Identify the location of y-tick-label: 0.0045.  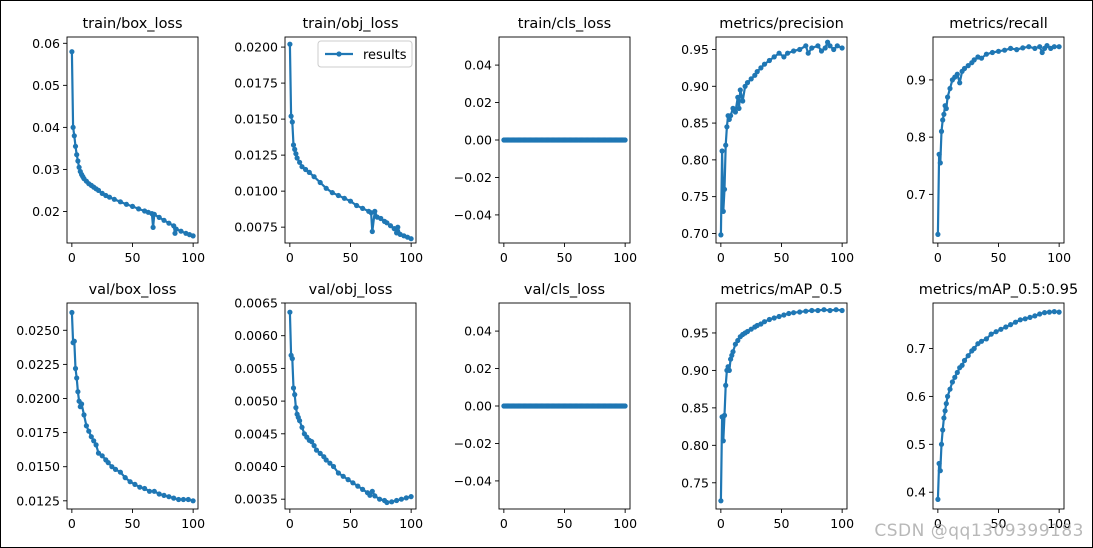
(256, 433).